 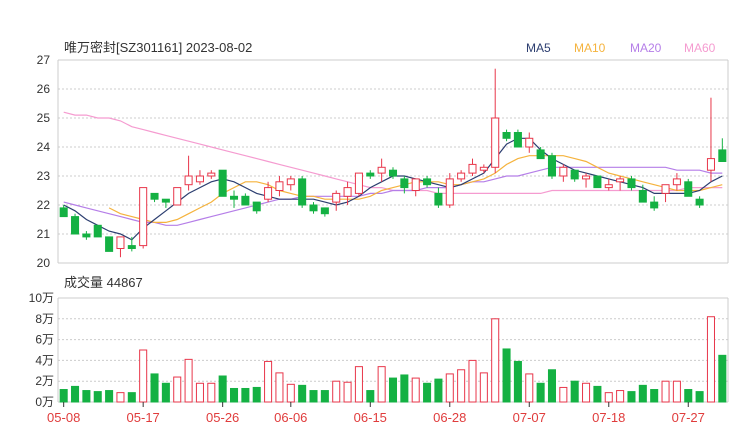 I want to click on volume-label: 成交量 44867, so click(x=103, y=282).